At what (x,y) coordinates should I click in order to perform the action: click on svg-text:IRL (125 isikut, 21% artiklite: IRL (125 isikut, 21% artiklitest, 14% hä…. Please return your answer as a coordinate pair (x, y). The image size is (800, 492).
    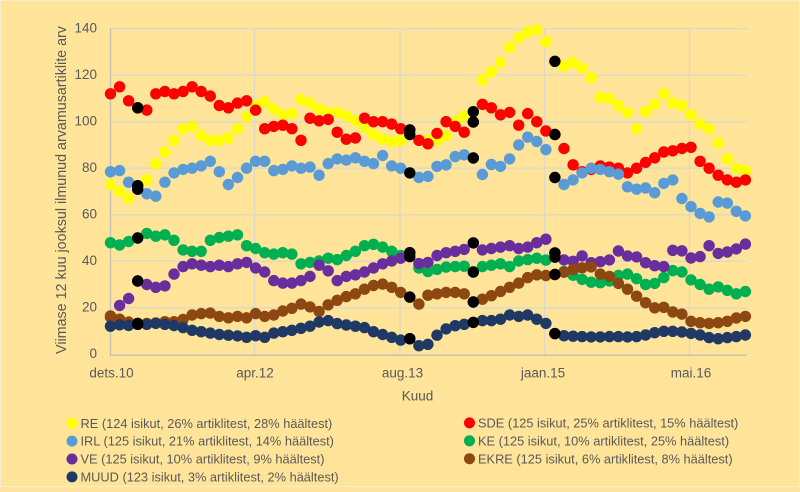
    Looking at the image, I should click on (207, 441).